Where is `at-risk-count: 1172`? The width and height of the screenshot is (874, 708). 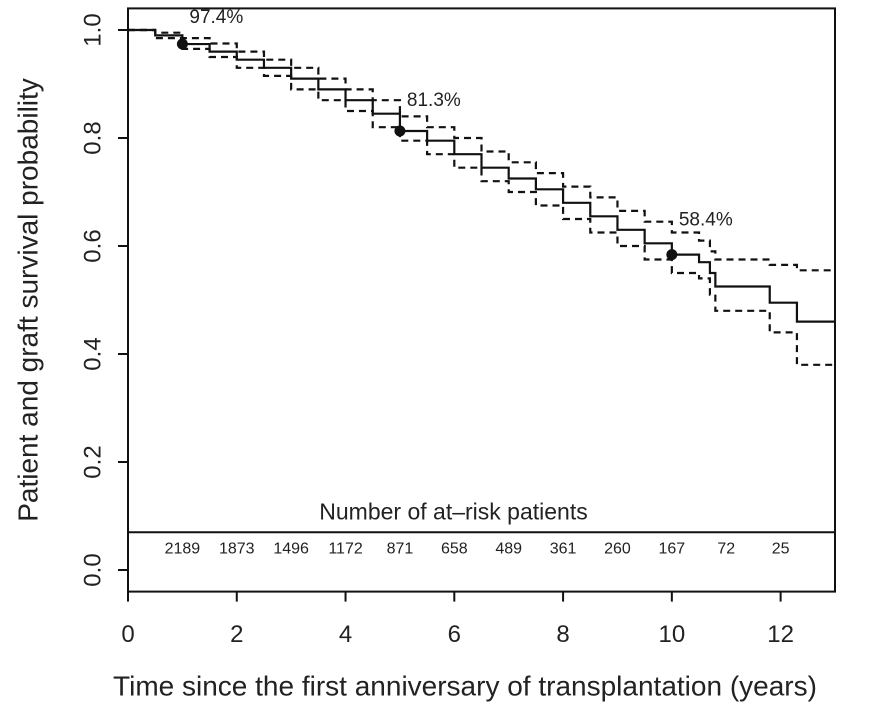
at-risk-count: 1172 is located at coordinates (345, 548).